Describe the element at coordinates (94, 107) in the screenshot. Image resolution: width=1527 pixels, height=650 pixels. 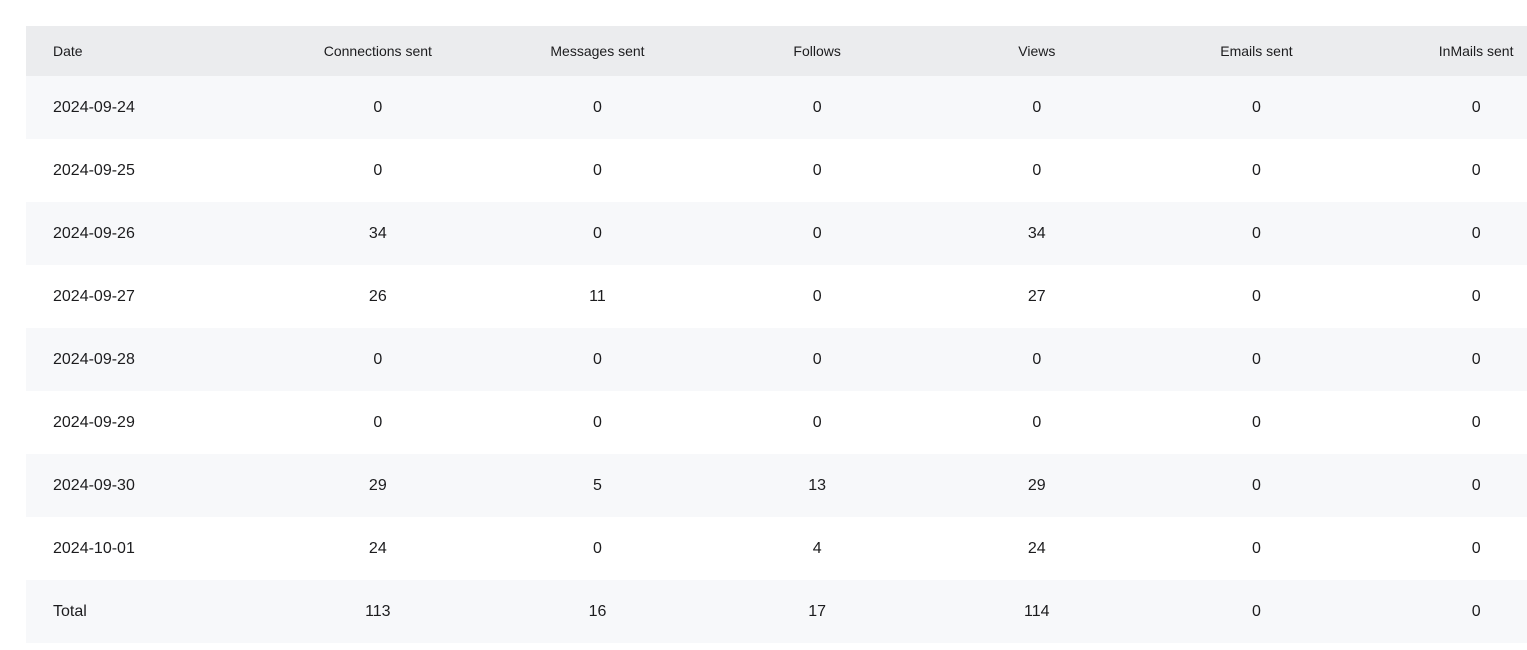
I see `cell-date: 2024-09-24` at that location.